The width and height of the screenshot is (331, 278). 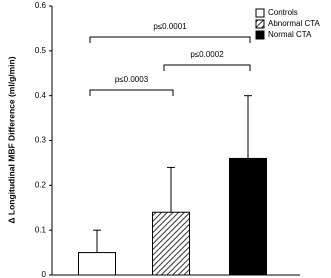 I want to click on significance-label: p≤0.0001, so click(x=170, y=26).